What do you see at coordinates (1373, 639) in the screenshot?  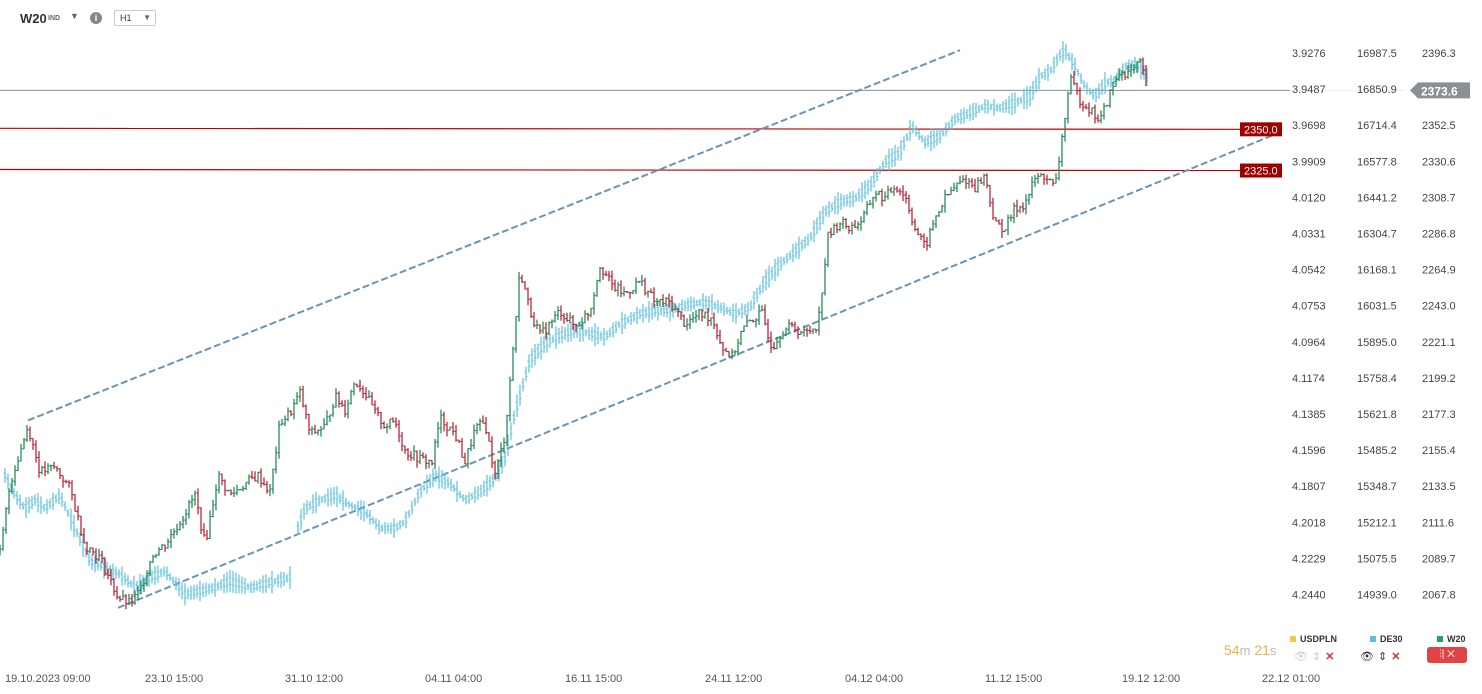 I see `de30-color-swatch` at bounding box center [1373, 639].